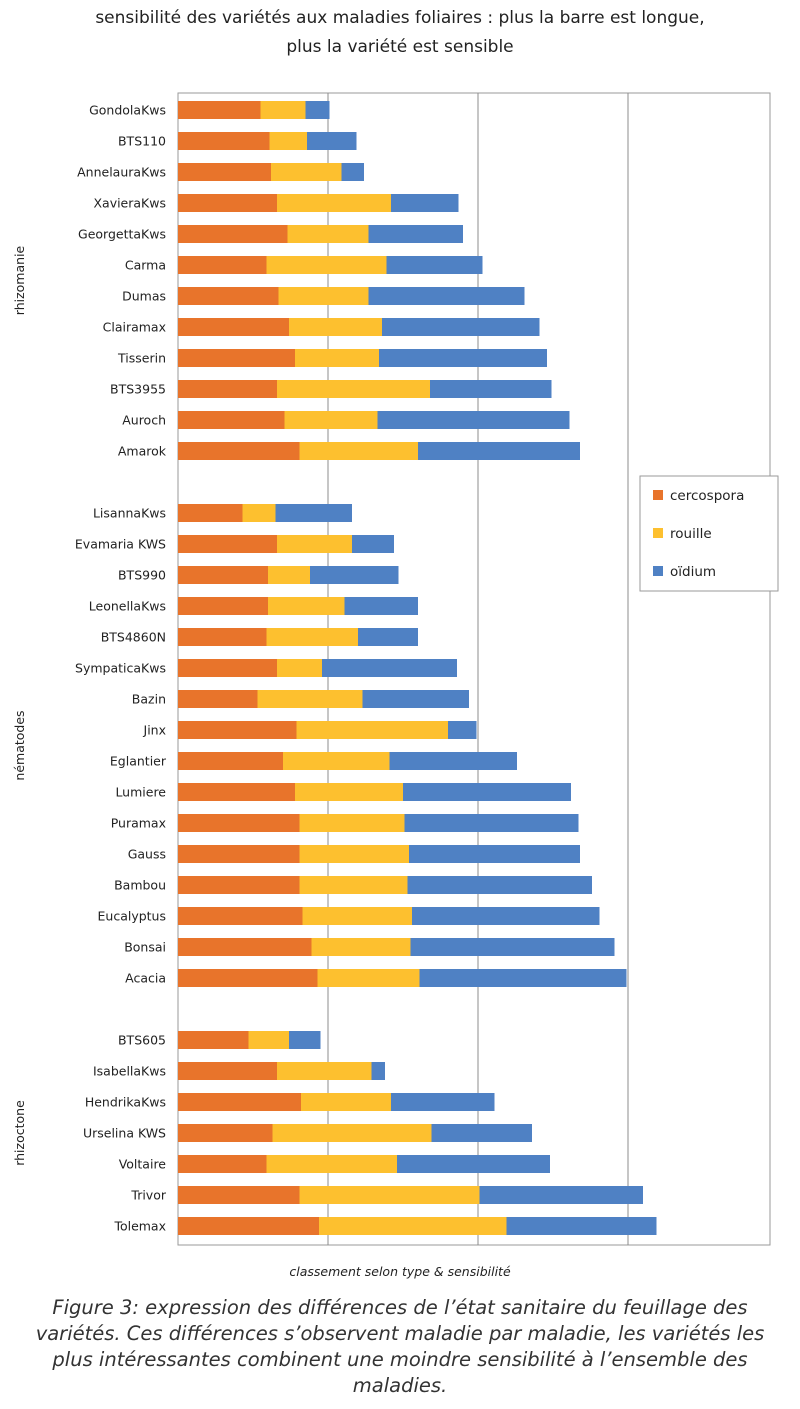 This screenshot has height=1409, width=800. I want to click on category-label: BTS990, so click(142, 575).